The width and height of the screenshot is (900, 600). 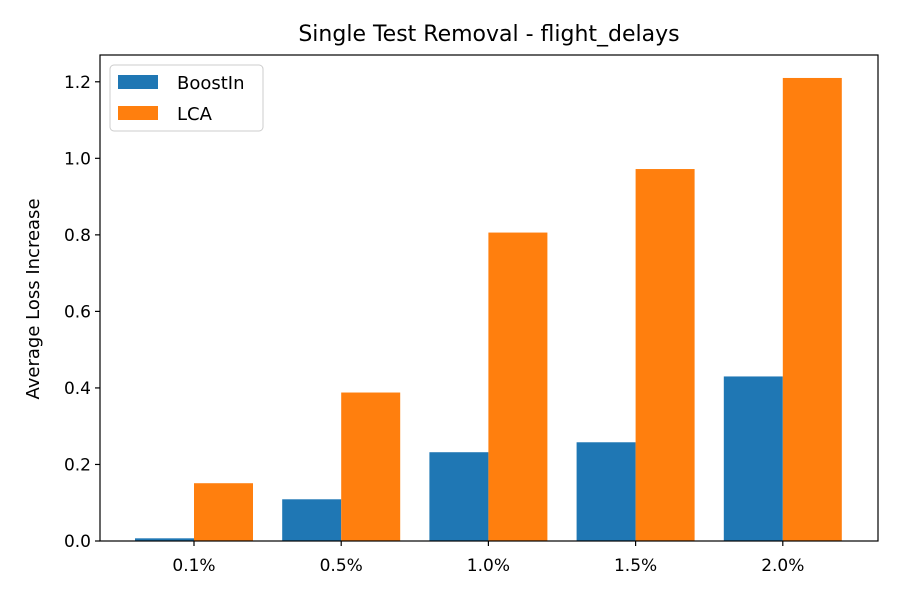 What do you see at coordinates (77, 159) in the screenshot?
I see `y-tick-label: 1.0` at bounding box center [77, 159].